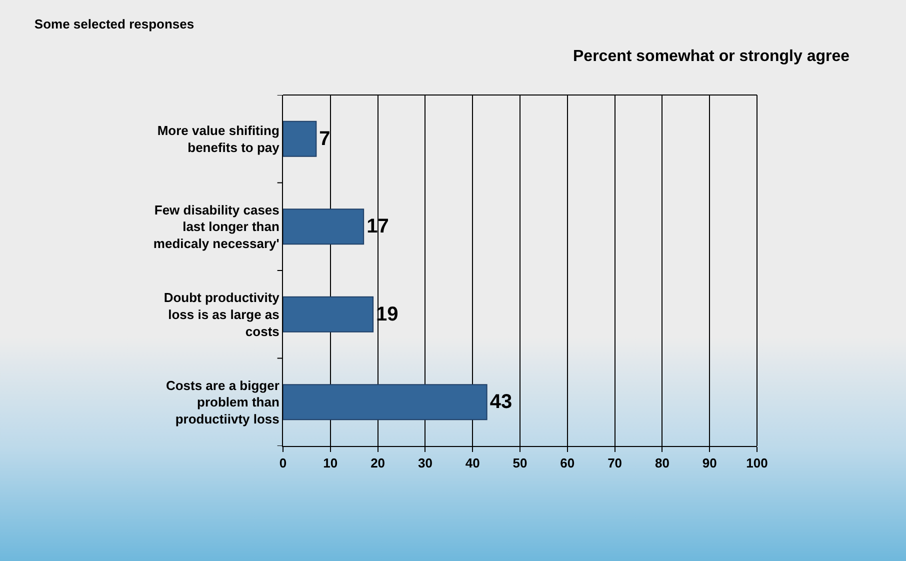  Describe the element at coordinates (330, 463) in the screenshot. I see `x-tick-label: 10` at that location.